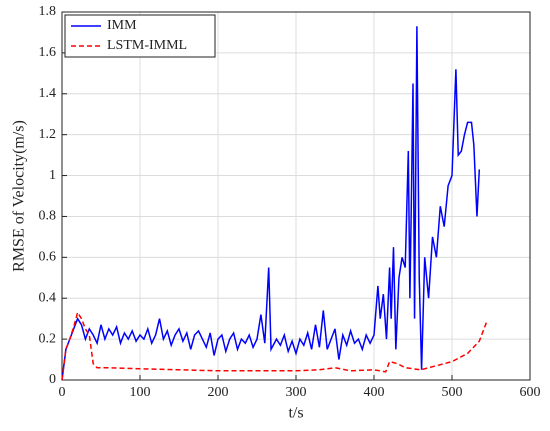 Image resolution: width=550 pixels, height=431 pixels. I want to click on y-tick-label: 0.2, so click(48, 338).